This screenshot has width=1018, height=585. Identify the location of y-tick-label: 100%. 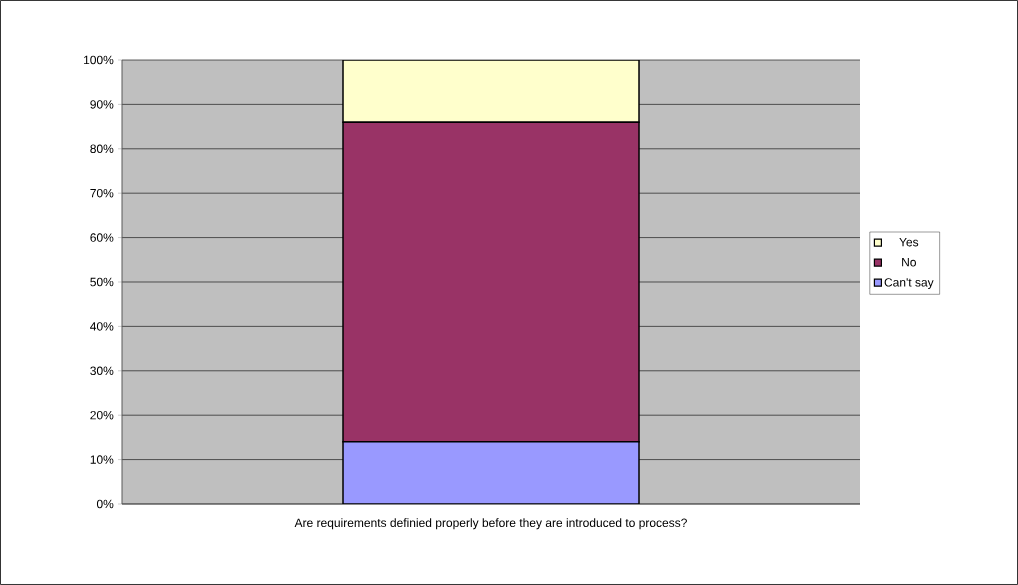
(99, 60).